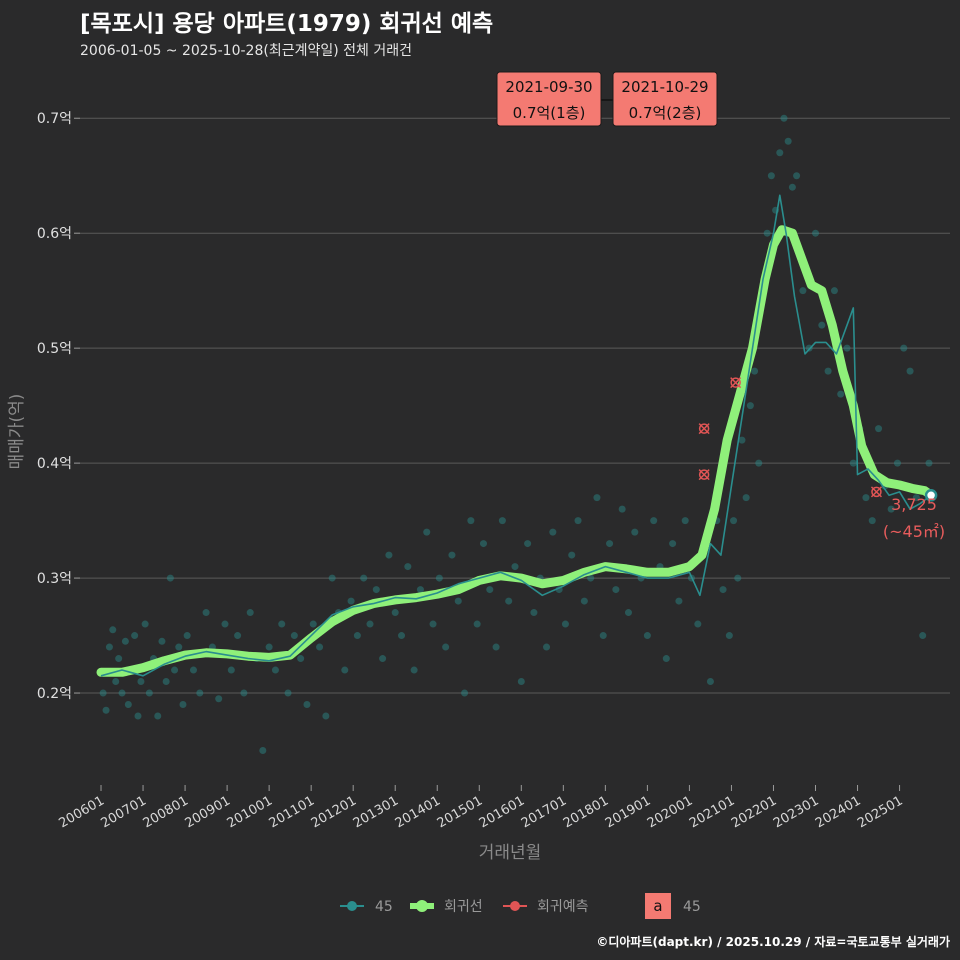 This screenshot has width=960, height=960. I want to click on y-tick-label: 0.5억, so click(54, 349).